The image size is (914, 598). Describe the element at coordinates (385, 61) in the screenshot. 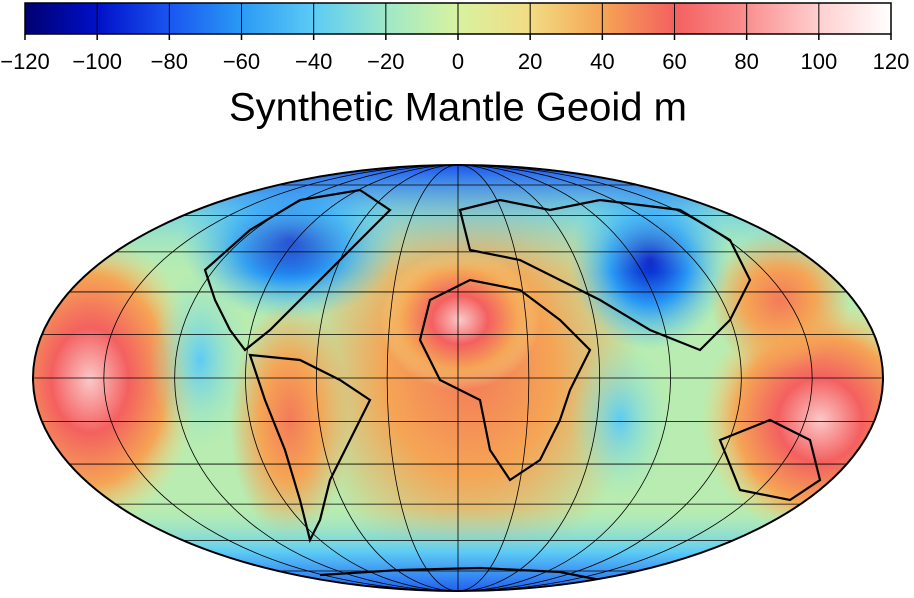

I see `tick-label: −20` at that location.